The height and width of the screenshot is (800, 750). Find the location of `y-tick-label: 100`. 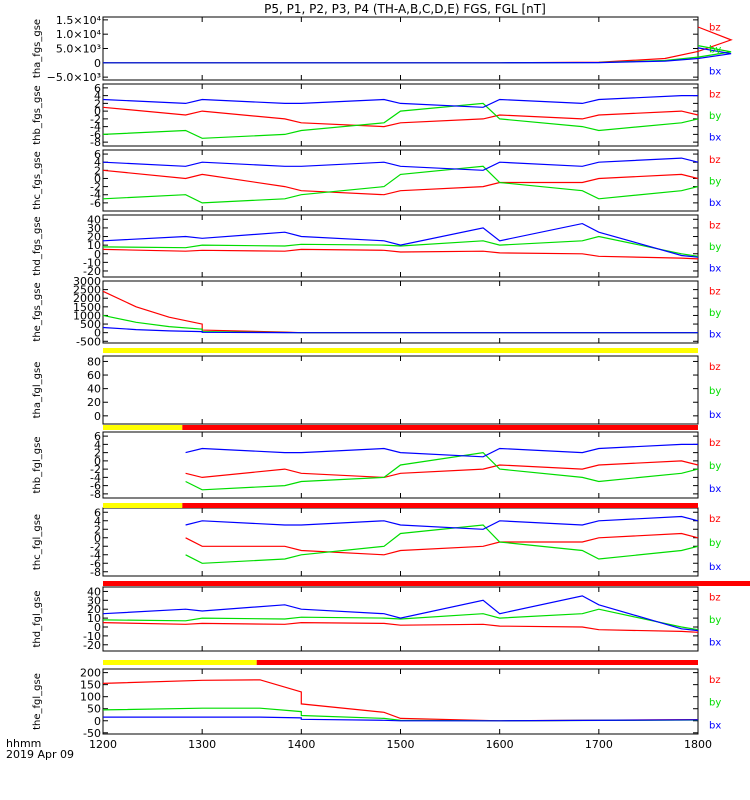

y-tick-label: 100 is located at coordinates (90, 697).